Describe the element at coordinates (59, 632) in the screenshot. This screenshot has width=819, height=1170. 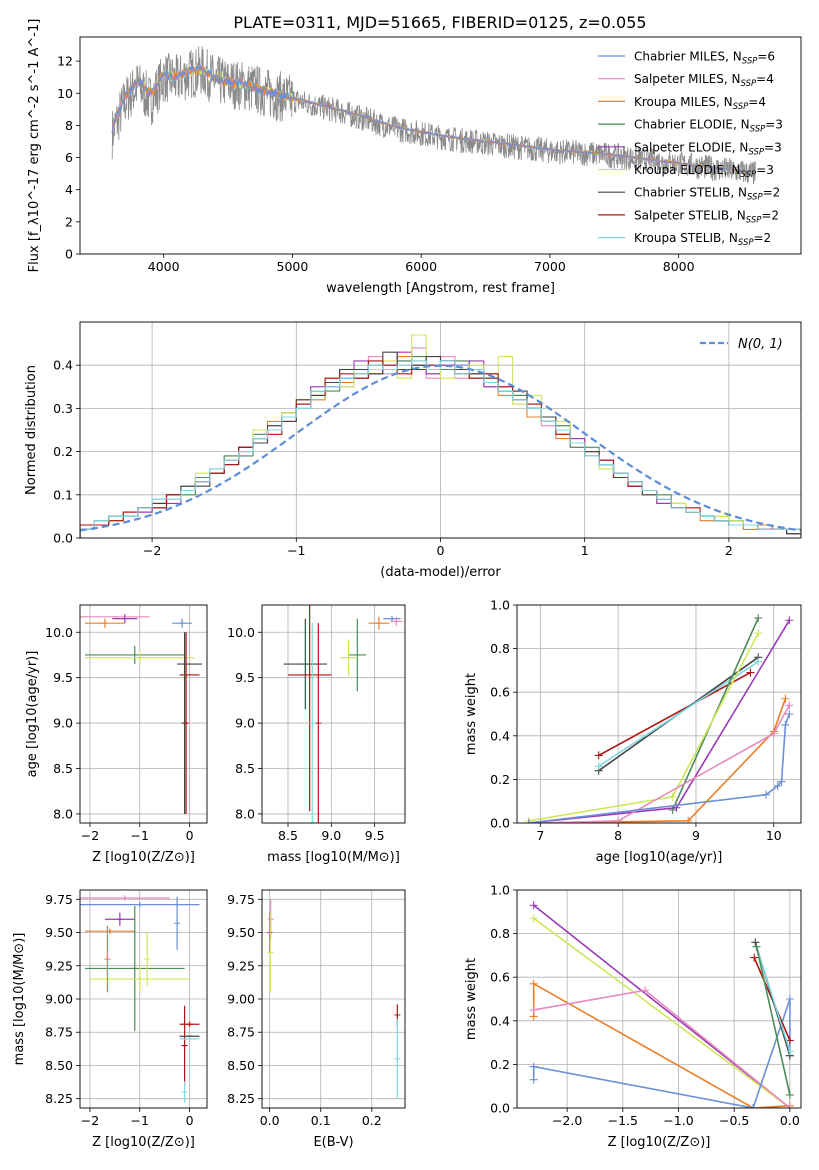
I see `age-vs-z-ytick-label: 10.0` at that location.